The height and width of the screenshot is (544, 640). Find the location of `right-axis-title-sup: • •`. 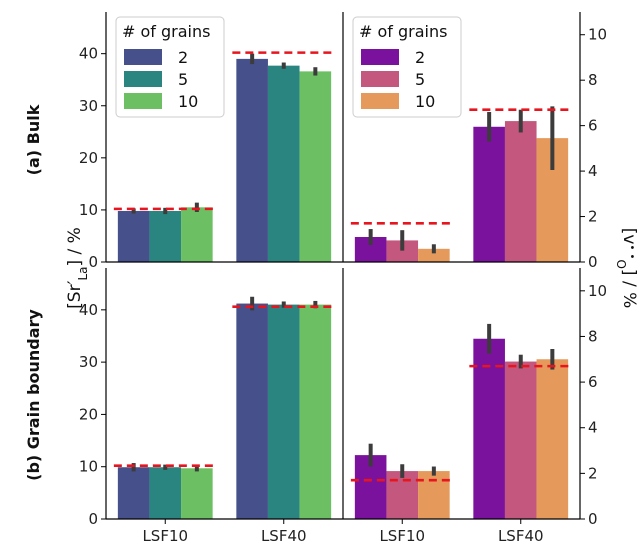

right-axis-title-sup: • • is located at coordinates (632, 251).